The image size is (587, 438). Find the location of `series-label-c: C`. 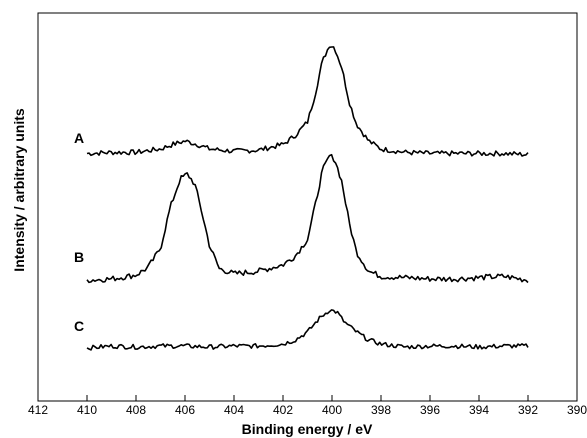

series-label-c: C is located at coordinates (79, 326).